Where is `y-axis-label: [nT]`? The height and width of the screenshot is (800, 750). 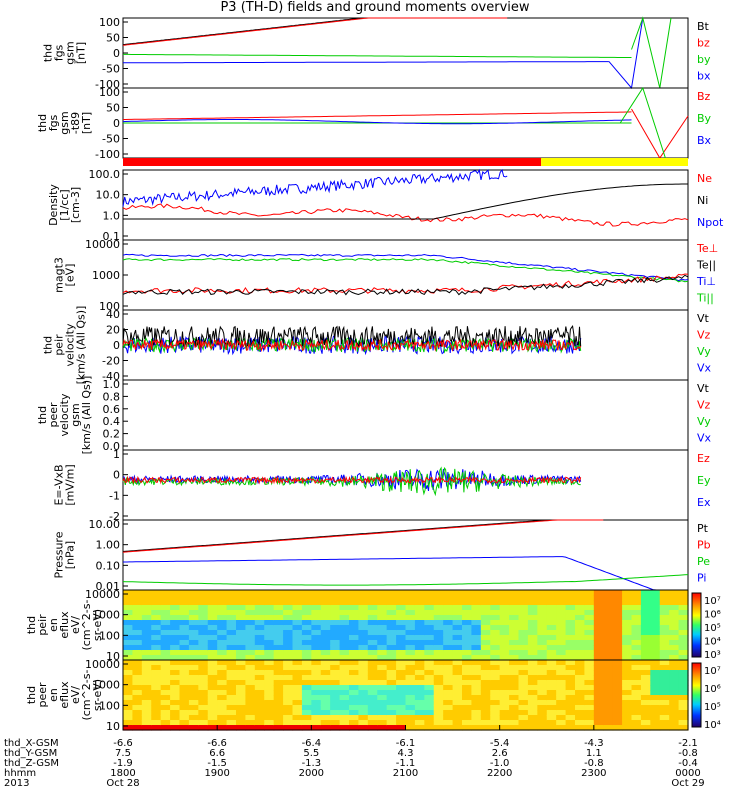 y-axis-label: [nT] is located at coordinates (81, 53).